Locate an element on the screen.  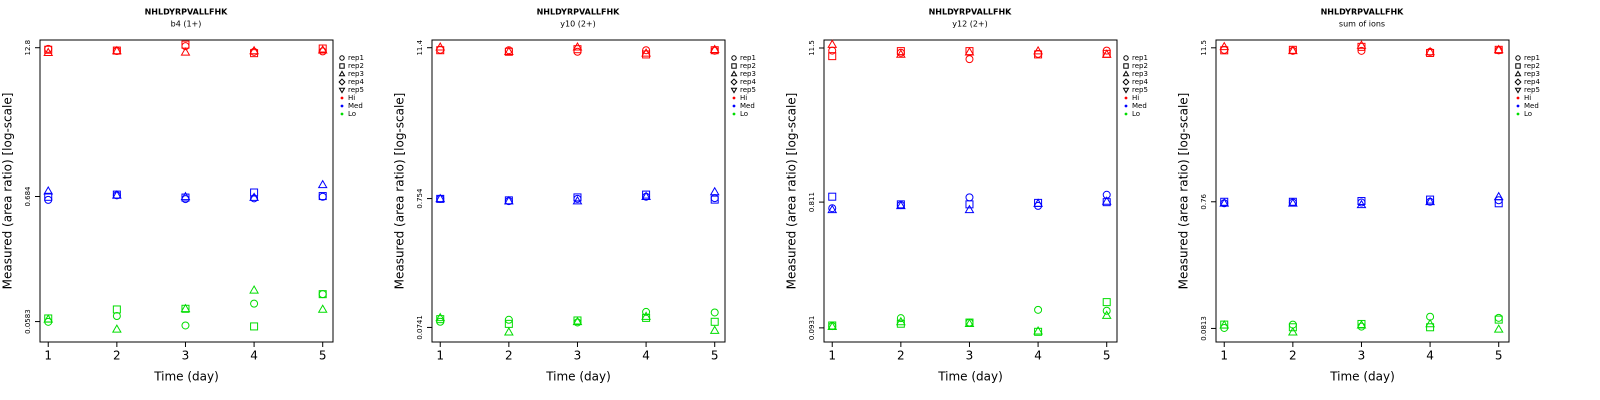
x-axis-label: Time (day) is located at coordinates (186, 377).